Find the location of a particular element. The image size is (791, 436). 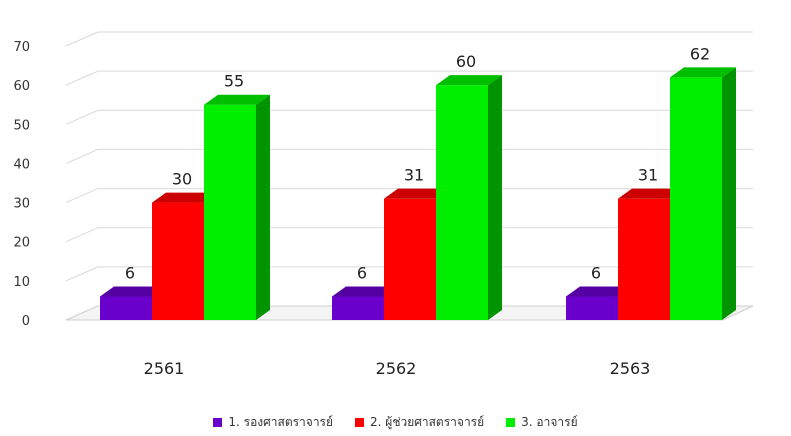

data-label: 60 is located at coordinates (466, 61).